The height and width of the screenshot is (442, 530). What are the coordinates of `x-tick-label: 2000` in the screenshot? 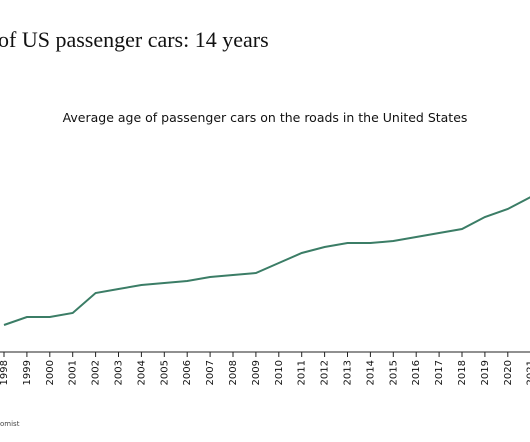 It's located at (50, 372).